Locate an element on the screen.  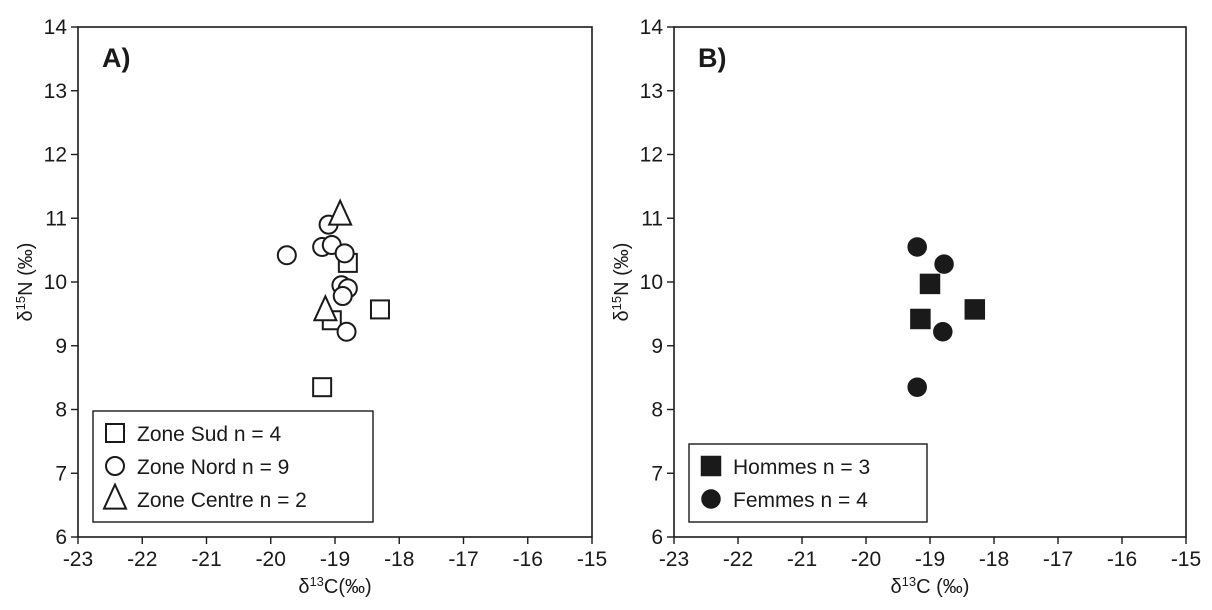
legend-entry: Zone Centre n = 2 is located at coordinates (222, 500).